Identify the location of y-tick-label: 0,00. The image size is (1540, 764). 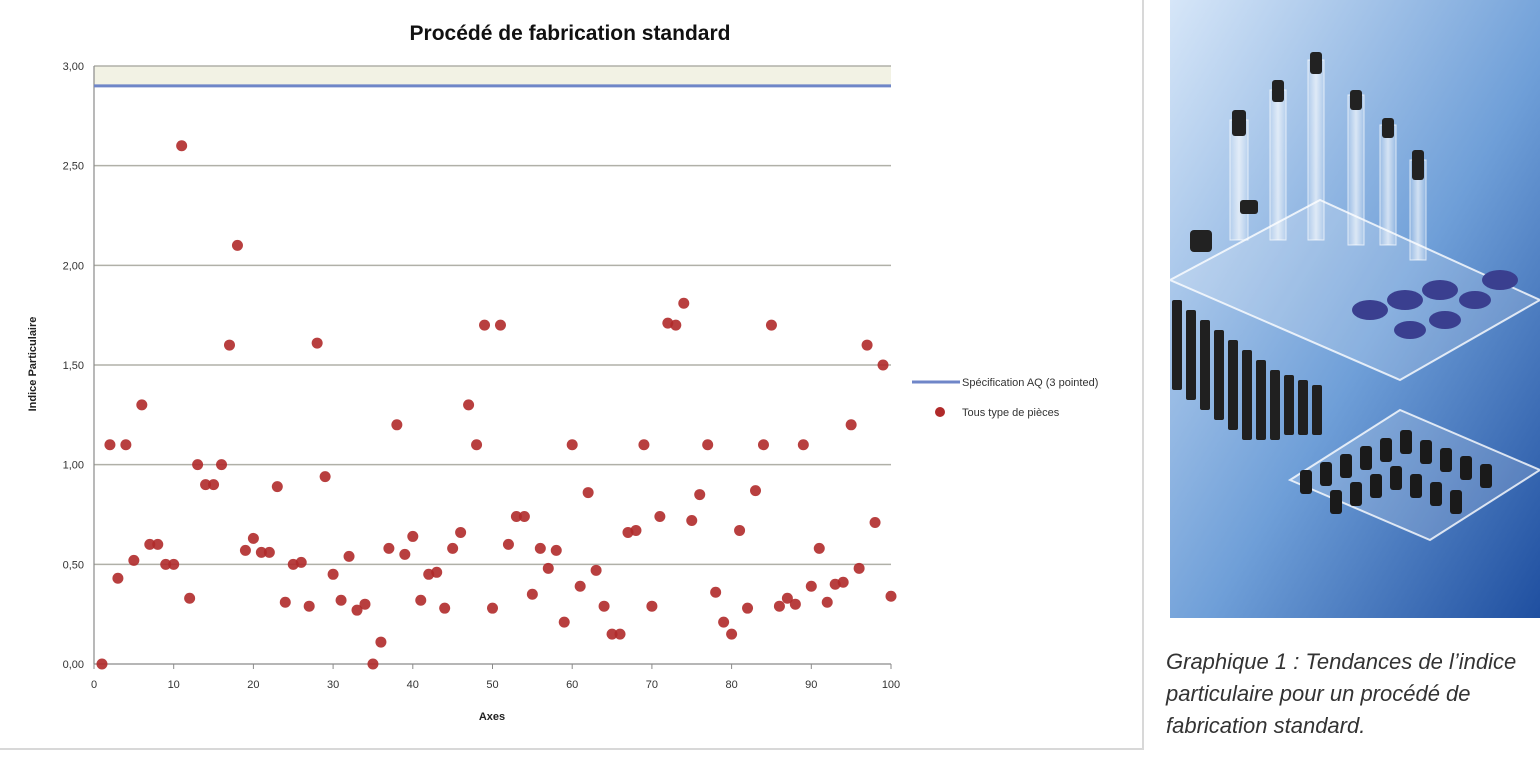
(73, 665).